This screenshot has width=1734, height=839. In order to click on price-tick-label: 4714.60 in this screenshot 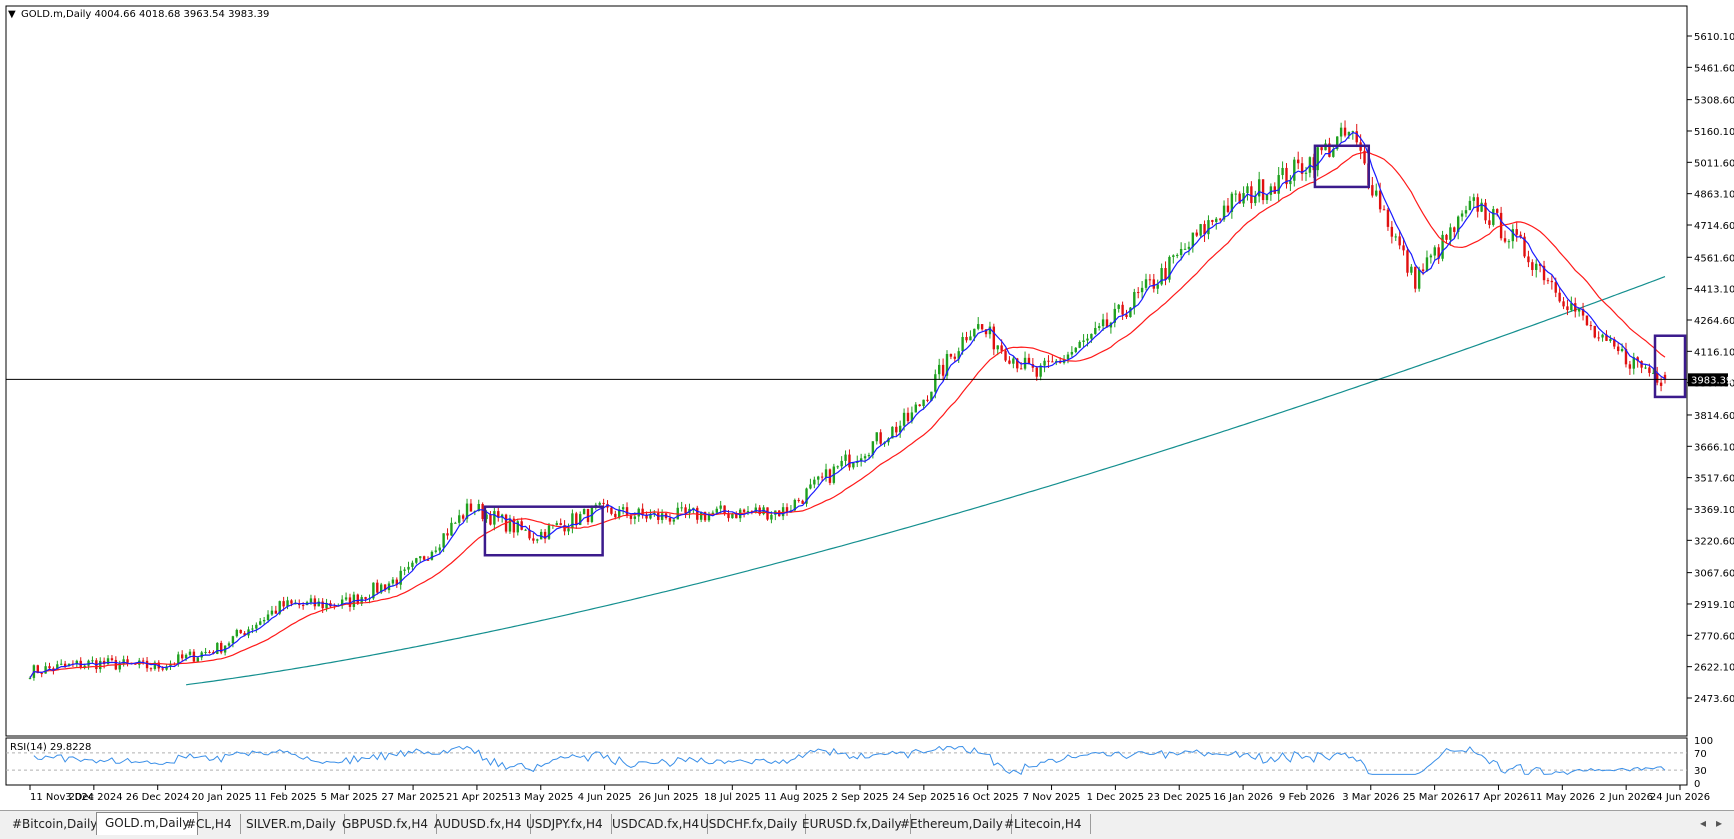, I will do `click(1714, 226)`.